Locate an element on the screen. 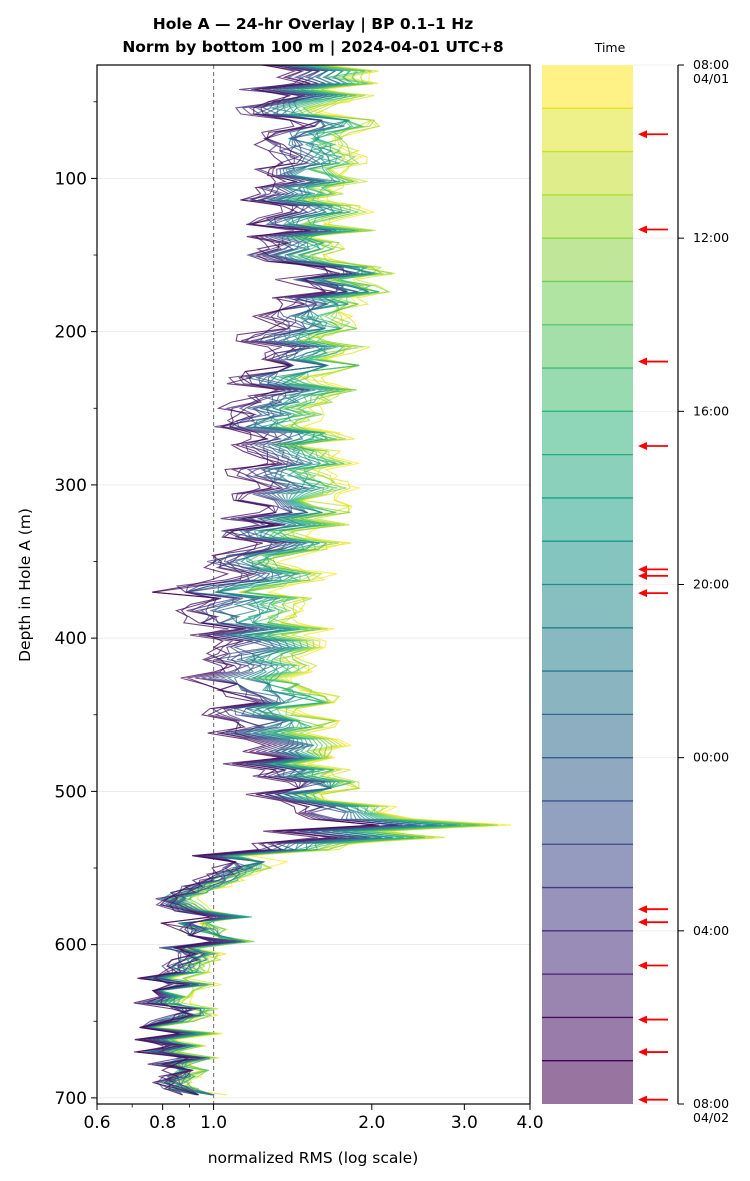 This screenshot has width=750, height=1181. y-tick-label: 700 is located at coordinates (71, 1099).